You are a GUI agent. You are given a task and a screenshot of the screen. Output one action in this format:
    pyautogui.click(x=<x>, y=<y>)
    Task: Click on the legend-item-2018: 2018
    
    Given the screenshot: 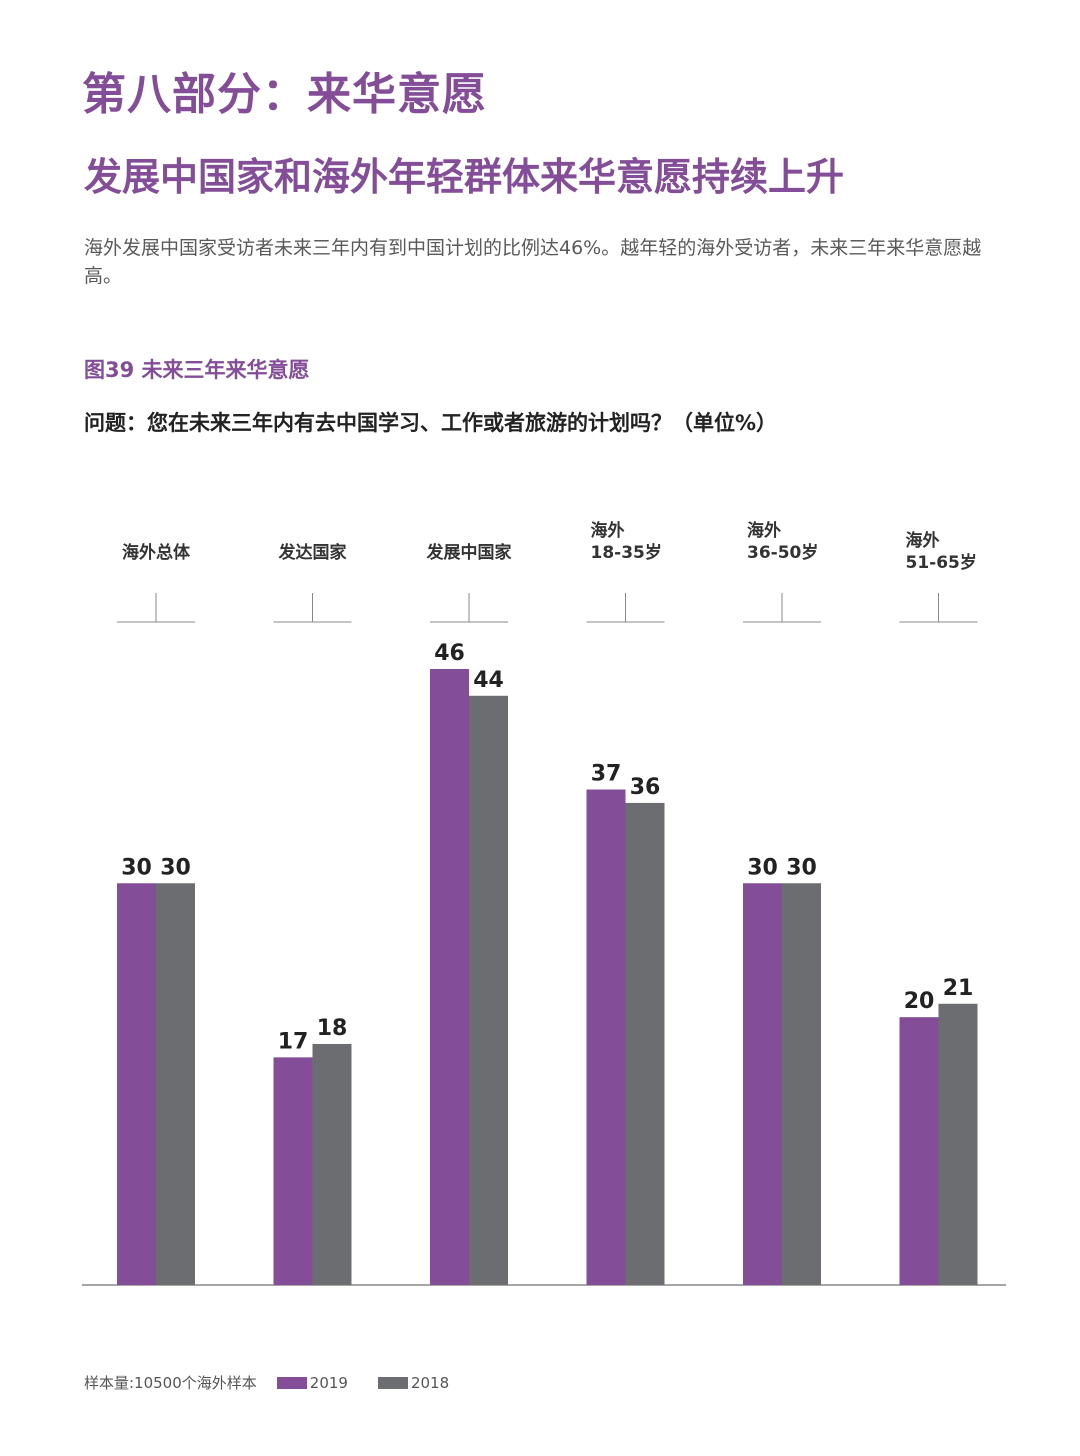 What is the action you would take?
    pyautogui.click(x=413, y=1382)
    